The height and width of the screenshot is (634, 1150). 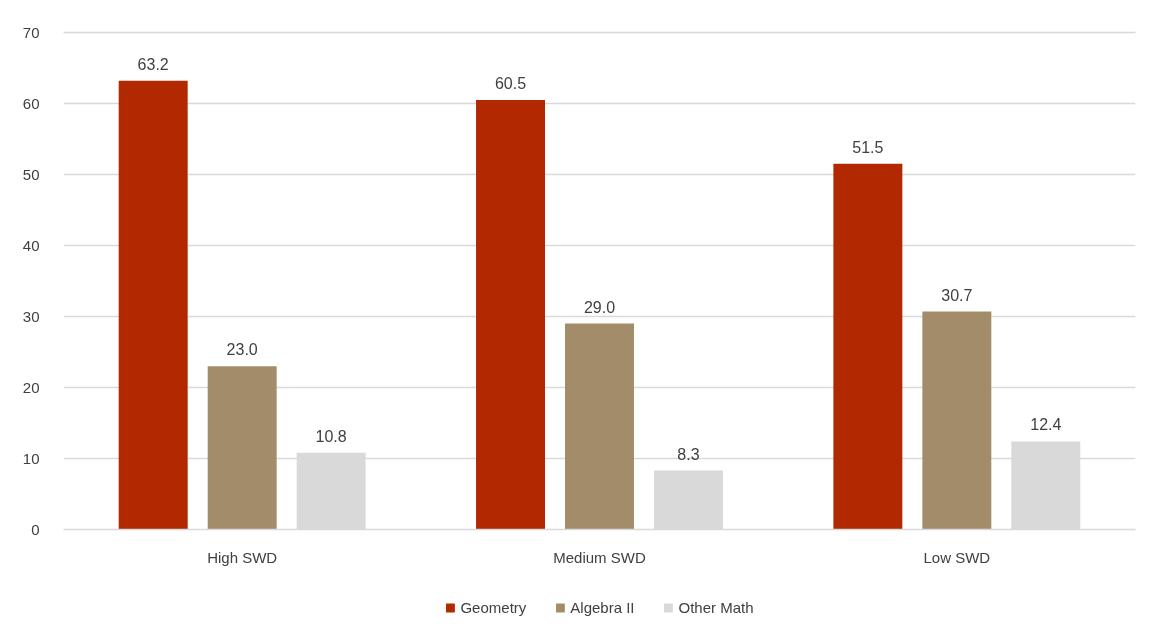 I want to click on y-tick-label: 10, so click(x=31, y=458).